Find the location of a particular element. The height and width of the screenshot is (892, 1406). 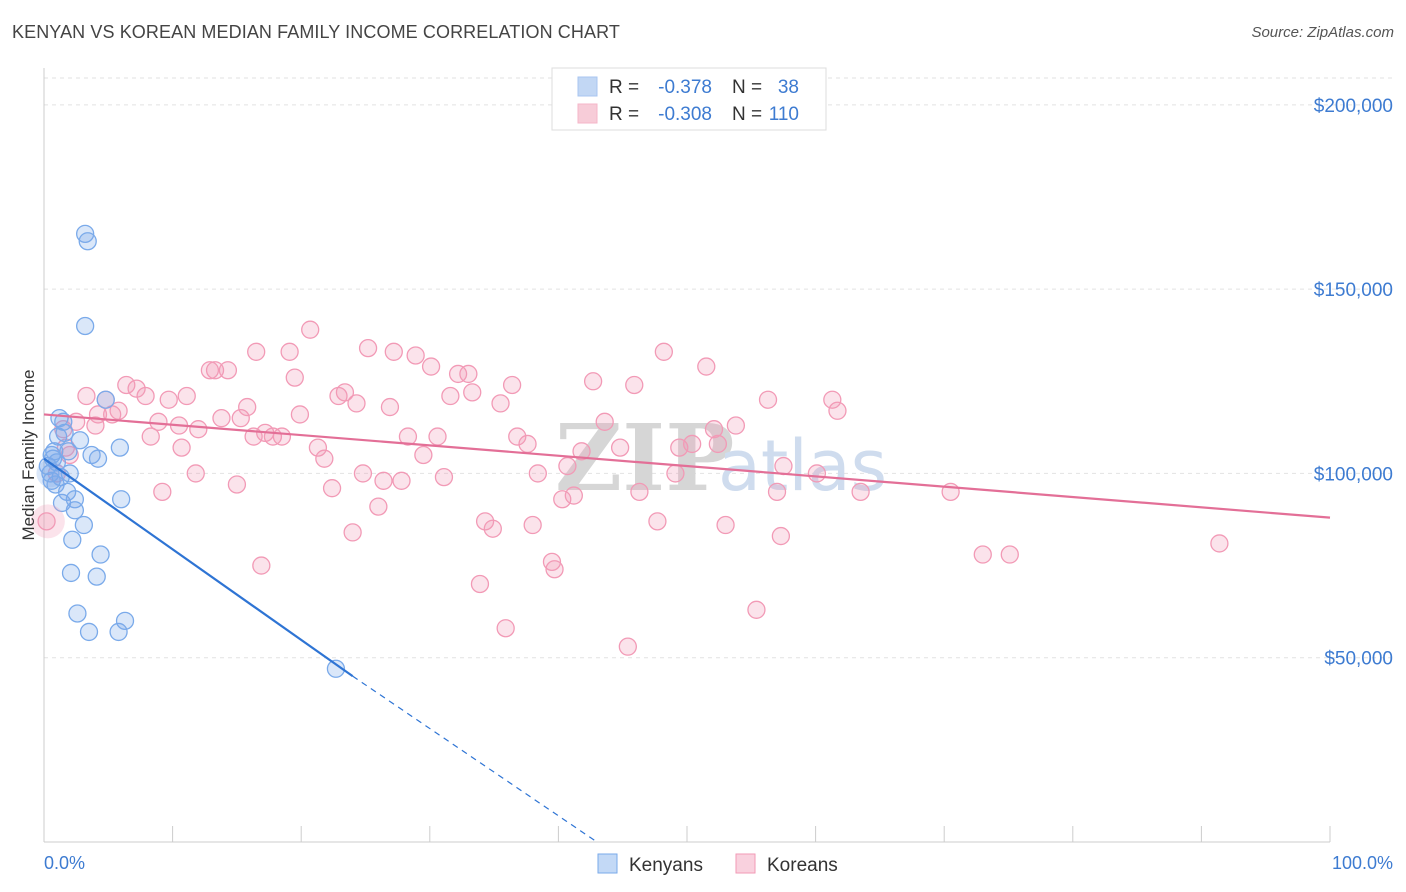

legend: R = -0.378 N = 38 R = -0.308 N = 110 is located at coordinates (689, 99).